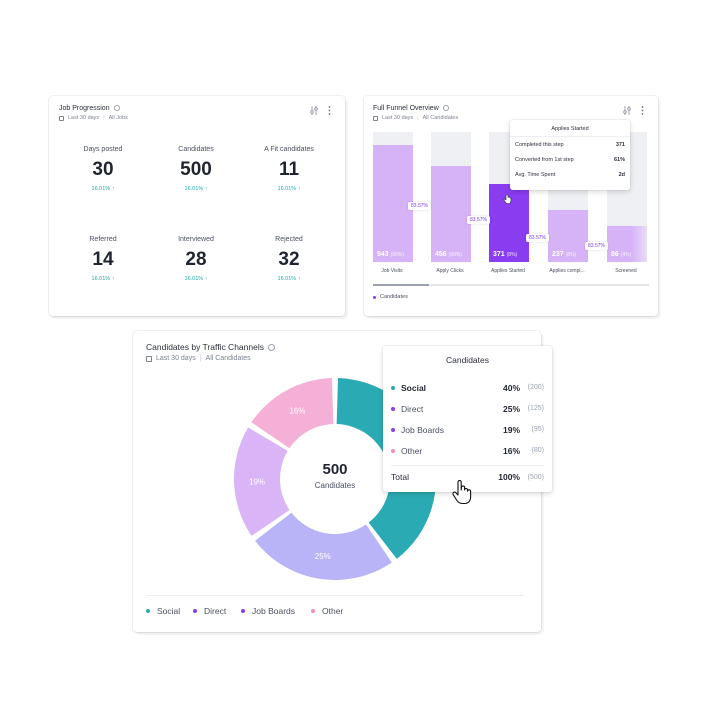  What do you see at coordinates (450, 271) in the screenshot?
I see `funnel-stage-label: Apply Clicks` at bounding box center [450, 271].